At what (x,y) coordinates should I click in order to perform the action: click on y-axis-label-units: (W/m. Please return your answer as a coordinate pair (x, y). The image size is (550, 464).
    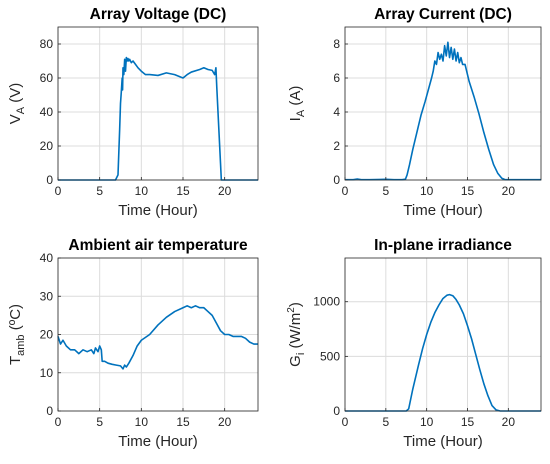
    Looking at the image, I should click on (295, 333).